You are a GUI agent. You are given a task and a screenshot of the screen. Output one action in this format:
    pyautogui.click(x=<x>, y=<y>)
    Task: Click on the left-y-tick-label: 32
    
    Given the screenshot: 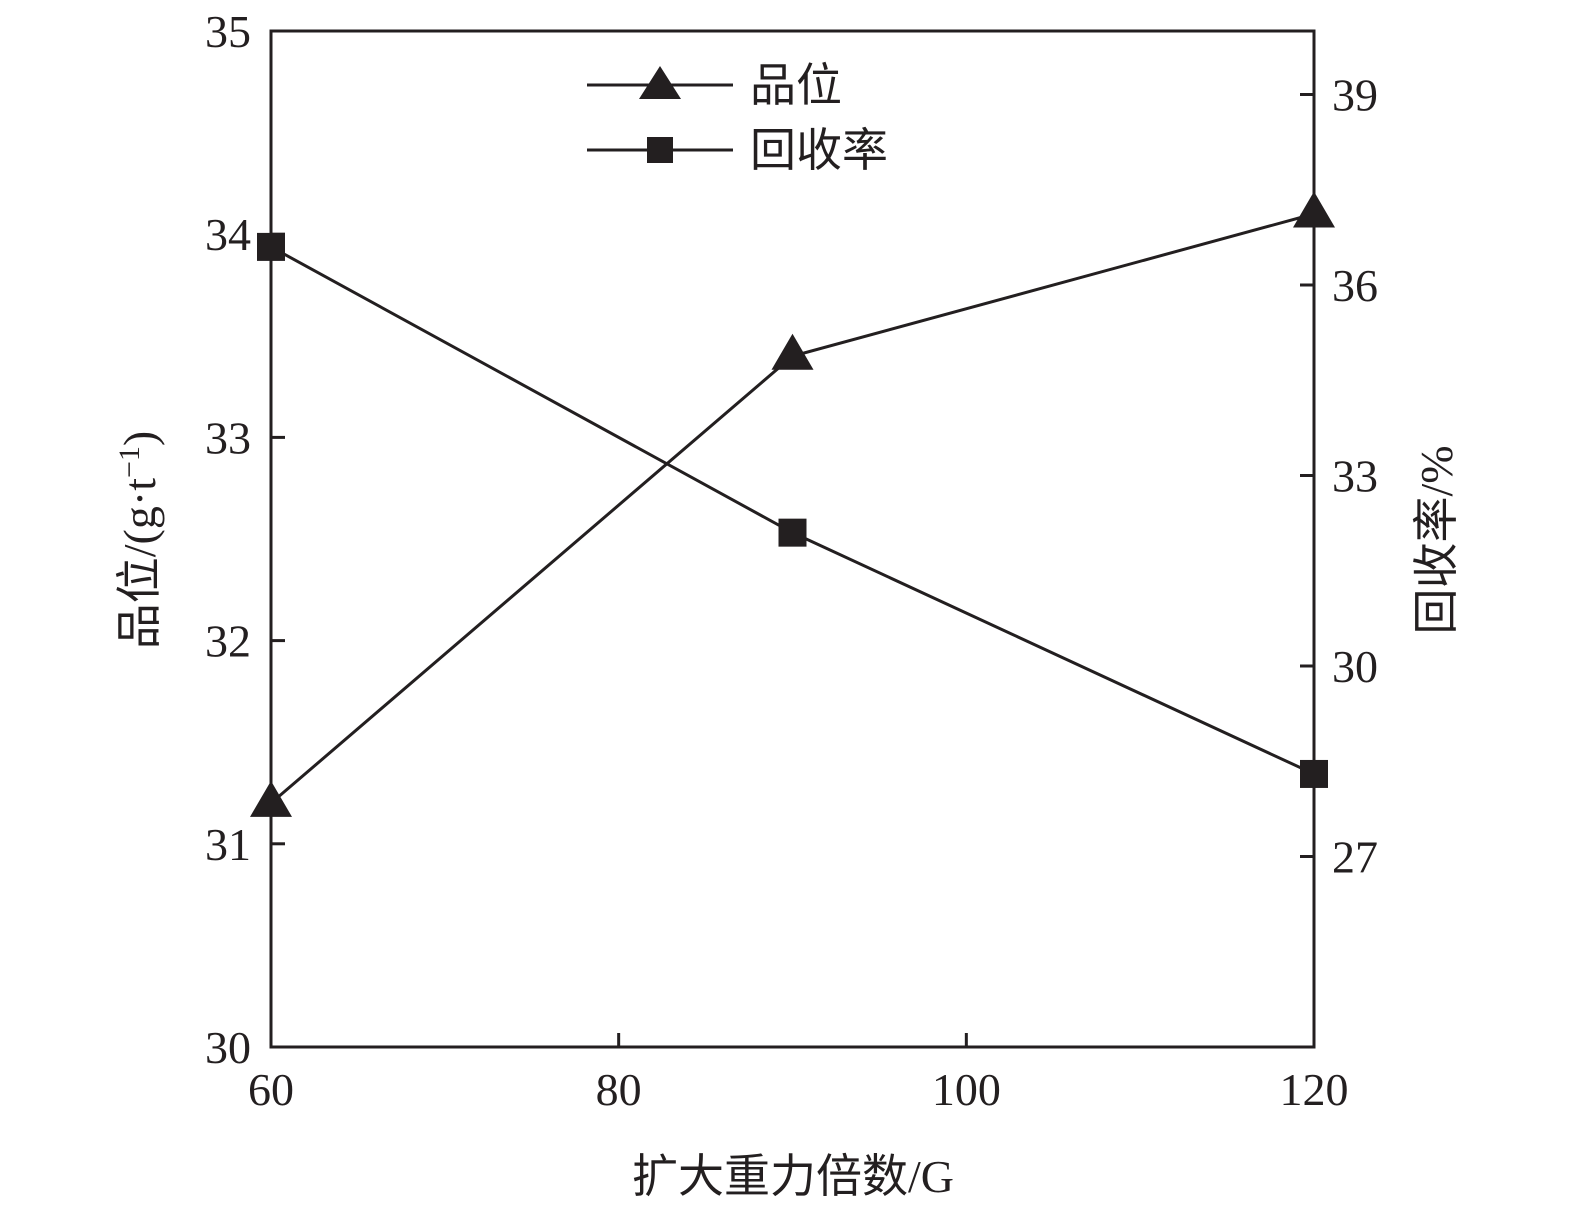 What is the action you would take?
    pyautogui.click(x=228, y=641)
    